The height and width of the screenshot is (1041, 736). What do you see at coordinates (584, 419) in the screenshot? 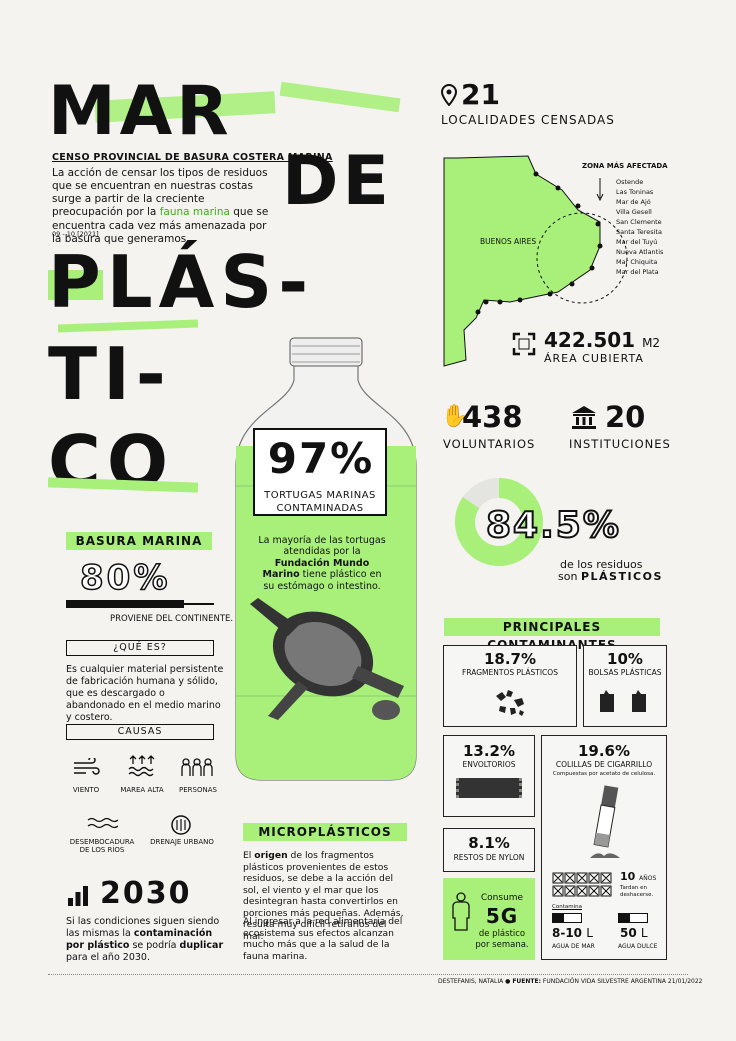
I see `institution-icon` at bounding box center [584, 419].